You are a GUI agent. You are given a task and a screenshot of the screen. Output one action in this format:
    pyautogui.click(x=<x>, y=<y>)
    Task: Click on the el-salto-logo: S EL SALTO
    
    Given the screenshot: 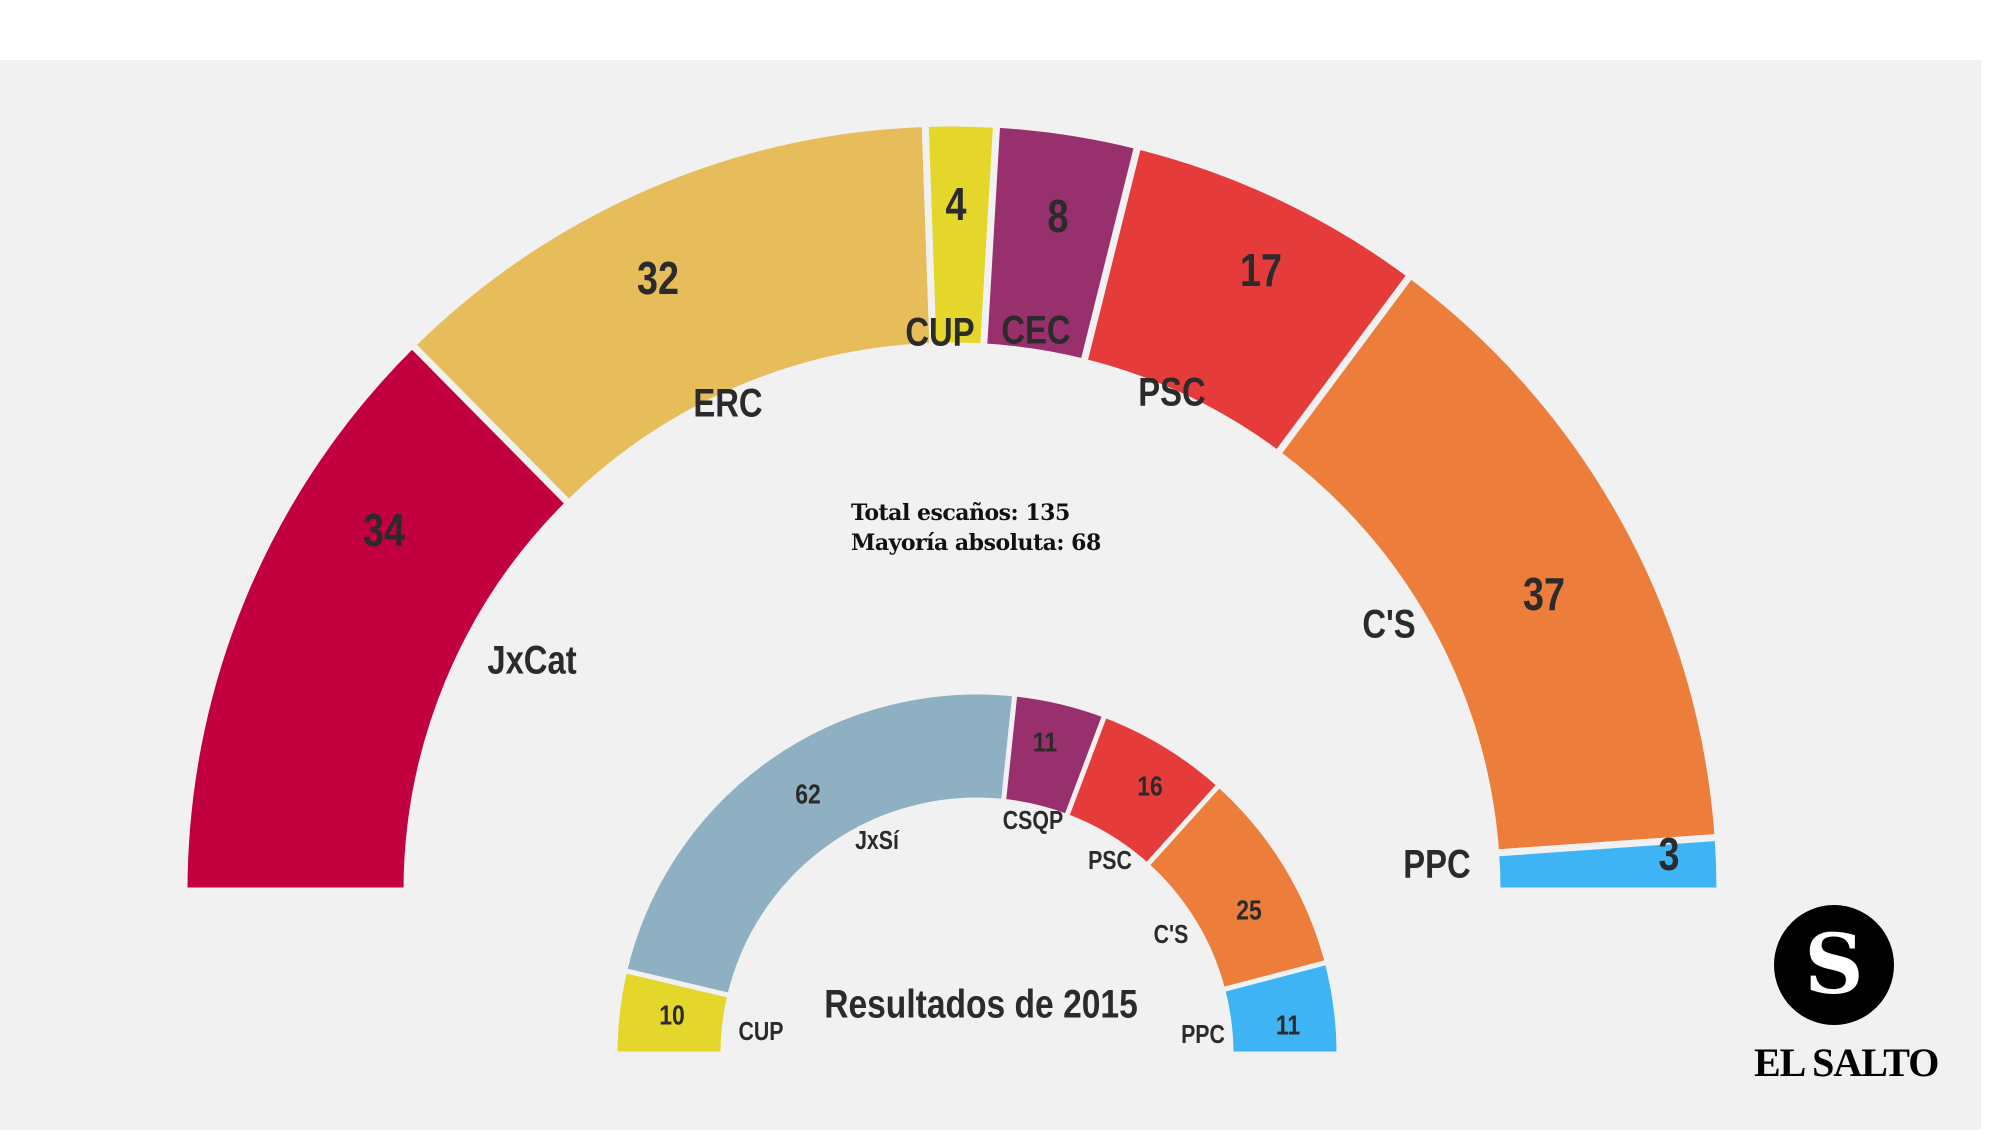 What is the action you would take?
    pyautogui.click(x=1846, y=995)
    